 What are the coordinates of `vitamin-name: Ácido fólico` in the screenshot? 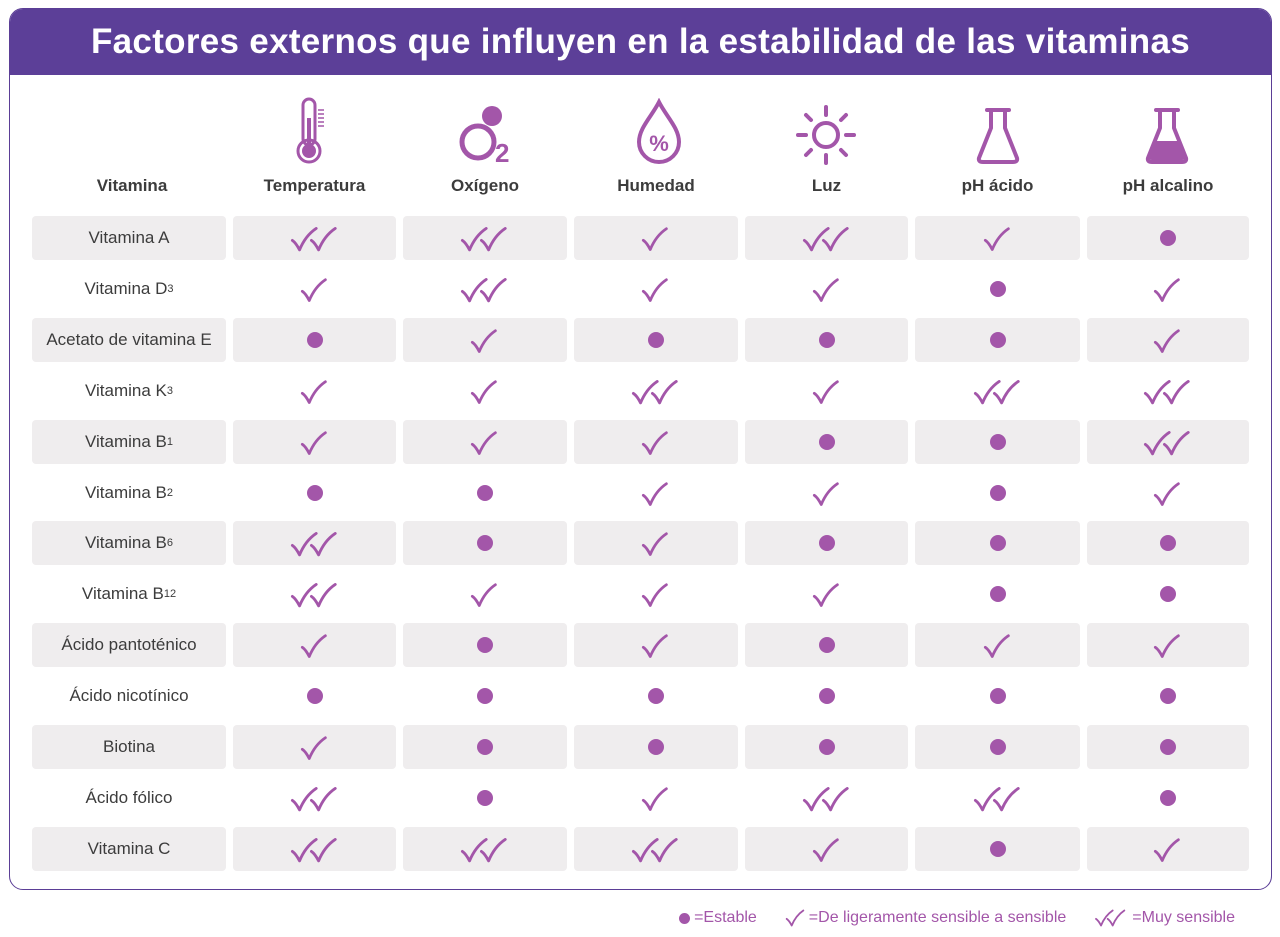 It's located at (129, 798).